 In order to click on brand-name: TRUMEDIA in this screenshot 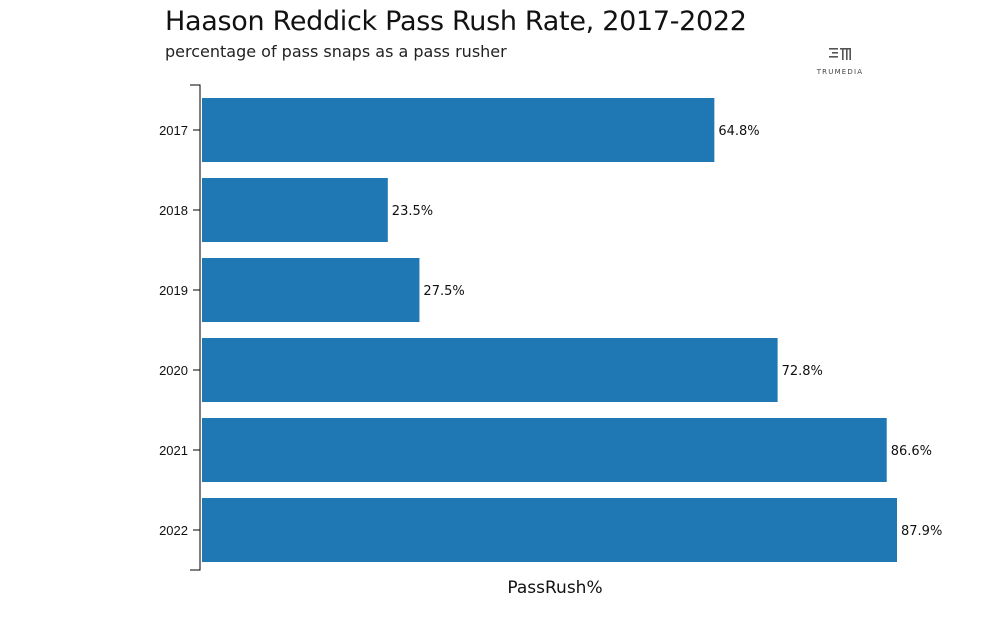, I will do `click(840, 72)`.